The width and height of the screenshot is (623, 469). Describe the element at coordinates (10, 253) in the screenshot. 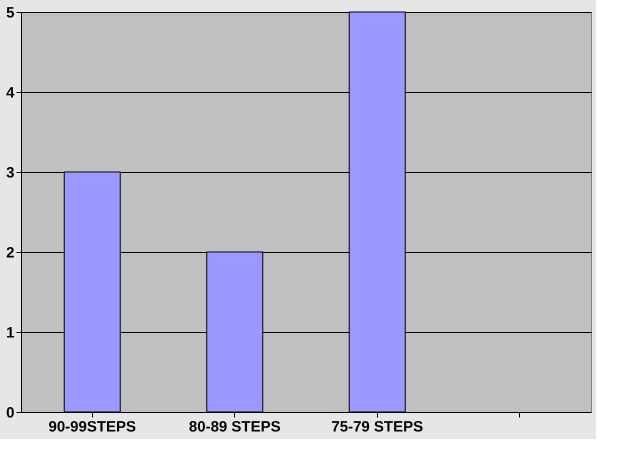

I see `y-tick-label: 2` at that location.